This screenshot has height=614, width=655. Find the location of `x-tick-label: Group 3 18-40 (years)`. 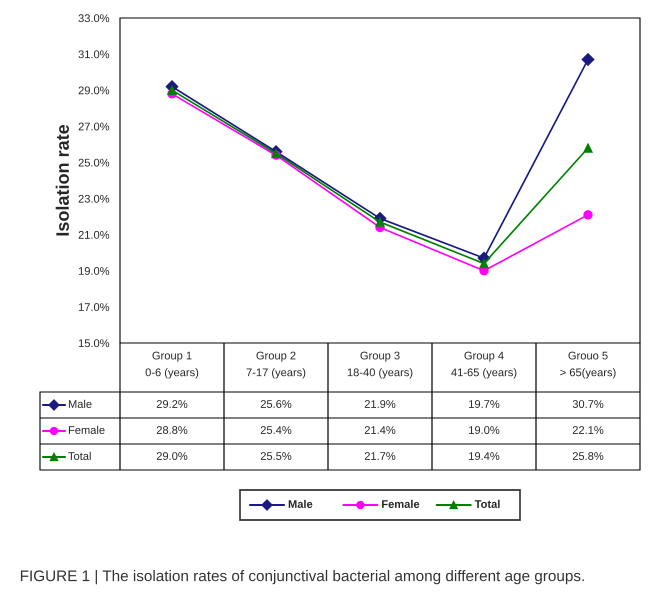

x-tick-label: Group 3 18-40 (years) is located at coordinates (380, 365).